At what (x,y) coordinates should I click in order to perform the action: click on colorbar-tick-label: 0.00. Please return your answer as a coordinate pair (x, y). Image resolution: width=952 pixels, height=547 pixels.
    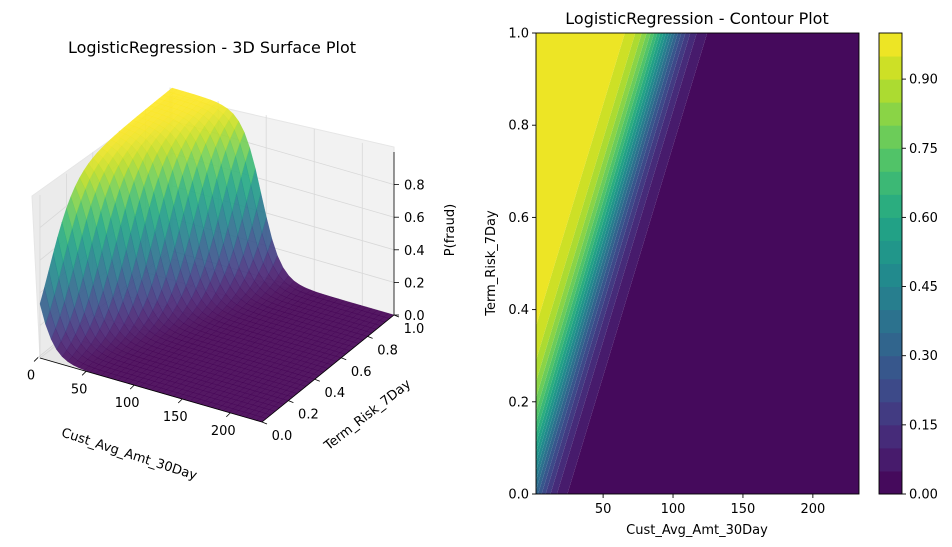
    Looking at the image, I should click on (923, 495).